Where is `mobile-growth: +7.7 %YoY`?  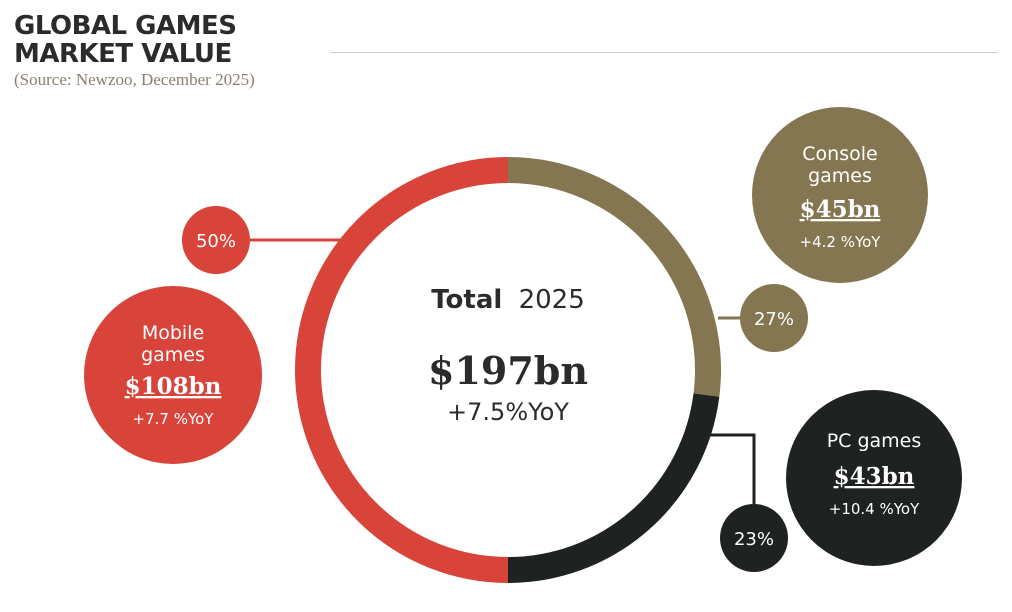
mobile-growth: +7.7 %YoY is located at coordinates (174, 419).